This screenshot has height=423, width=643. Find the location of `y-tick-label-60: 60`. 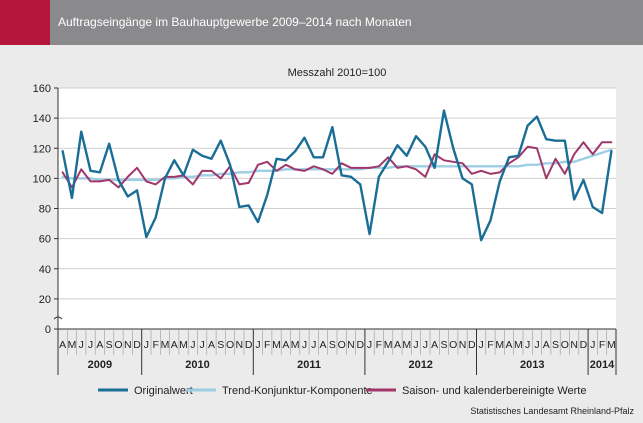

y-tick-label-60: 60 is located at coordinates (45, 240).